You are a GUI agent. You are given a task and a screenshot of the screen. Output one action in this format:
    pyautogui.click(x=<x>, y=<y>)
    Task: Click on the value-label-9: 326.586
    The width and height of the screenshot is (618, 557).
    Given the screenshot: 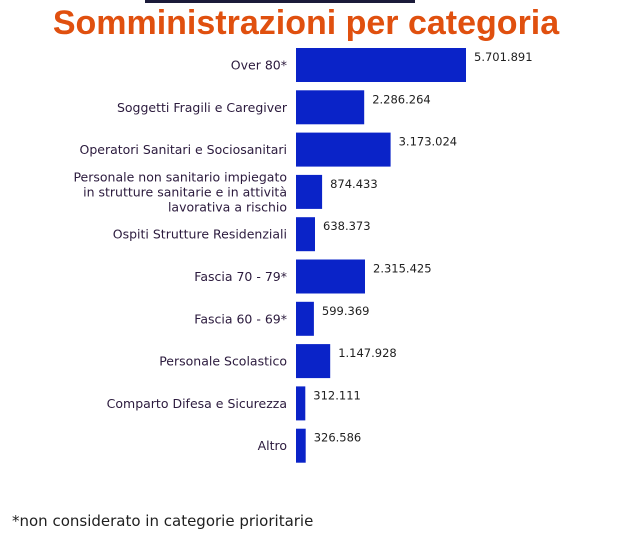 What is the action you would take?
    pyautogui.click(x=338, y=438)
    